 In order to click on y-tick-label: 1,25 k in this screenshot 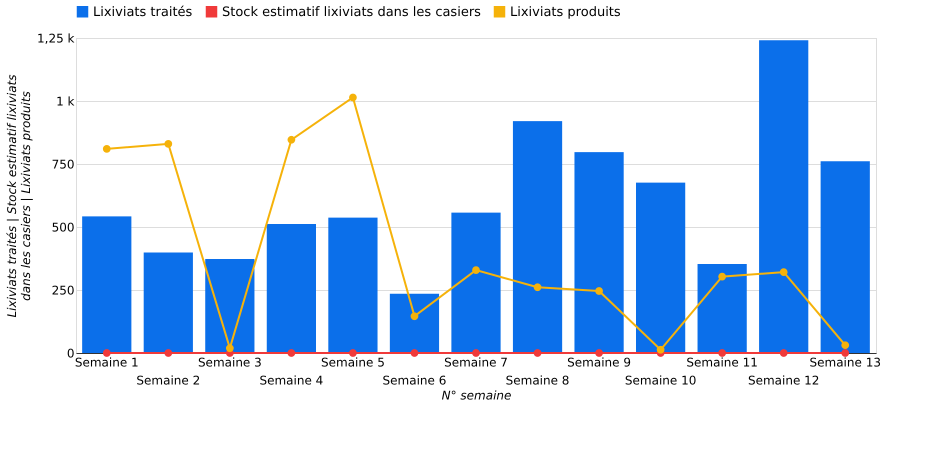, I will do `click(56, 39)`.